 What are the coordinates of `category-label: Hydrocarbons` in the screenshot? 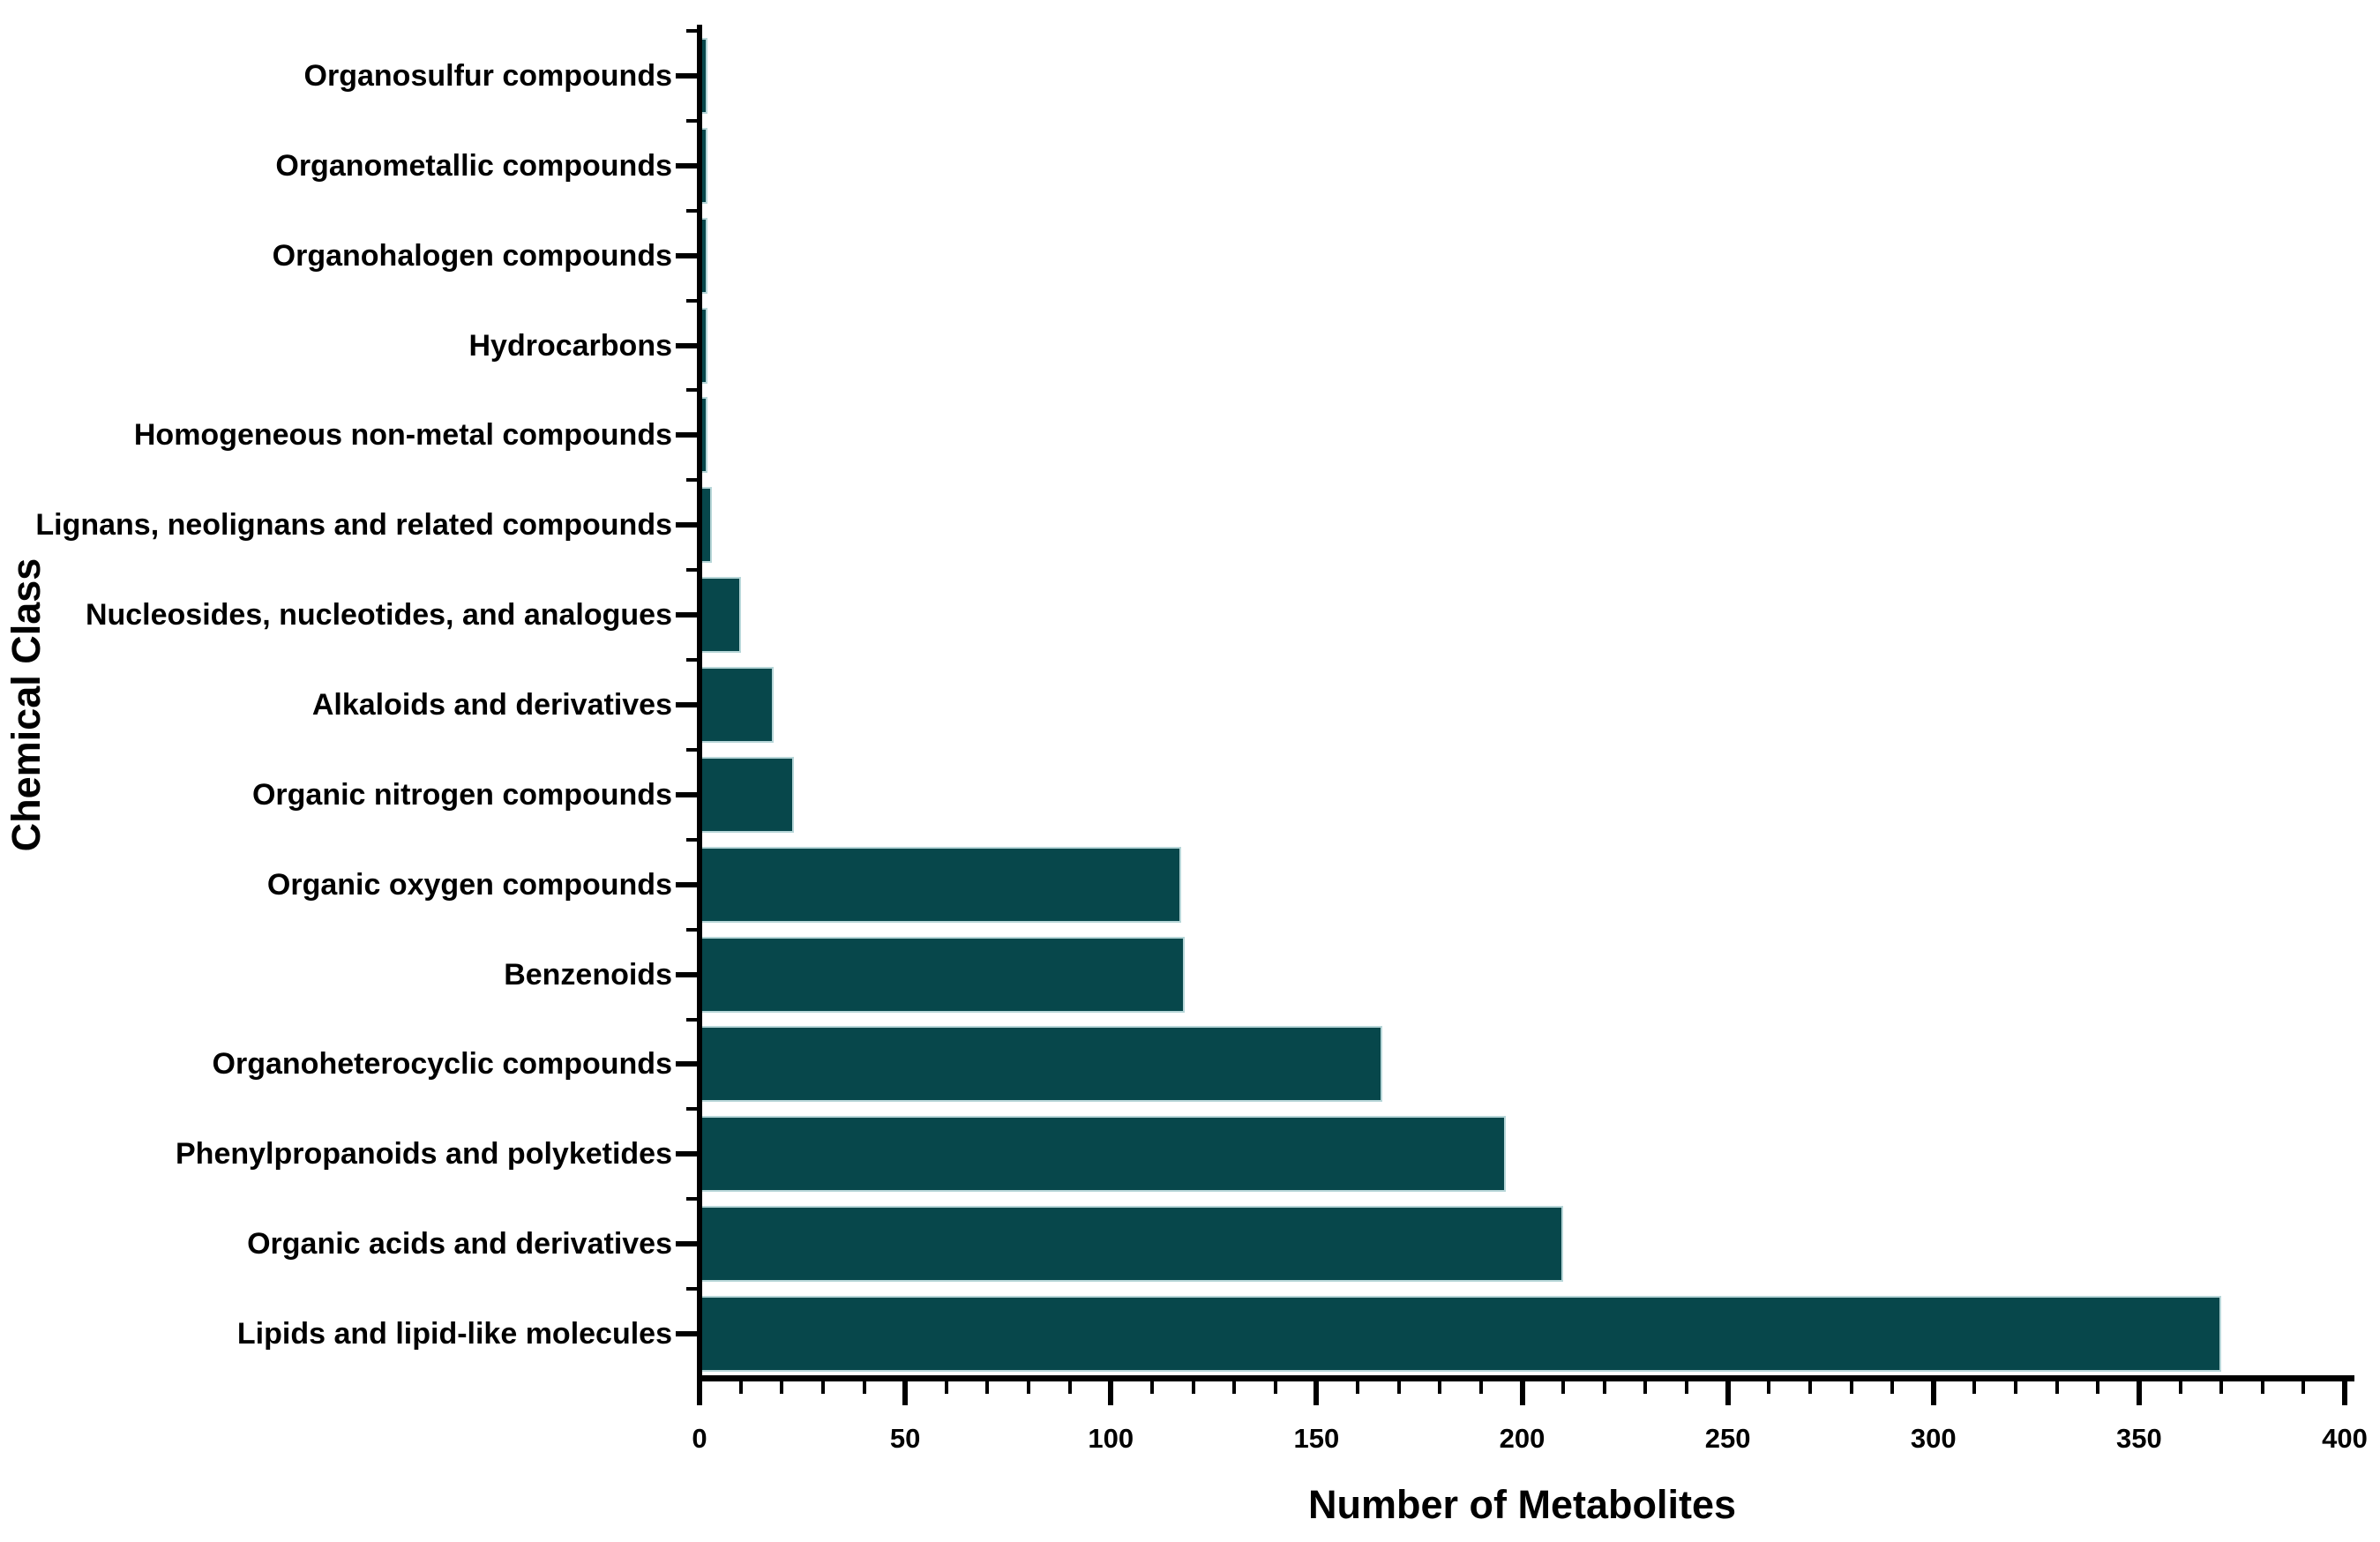 It's located at (570, 345).